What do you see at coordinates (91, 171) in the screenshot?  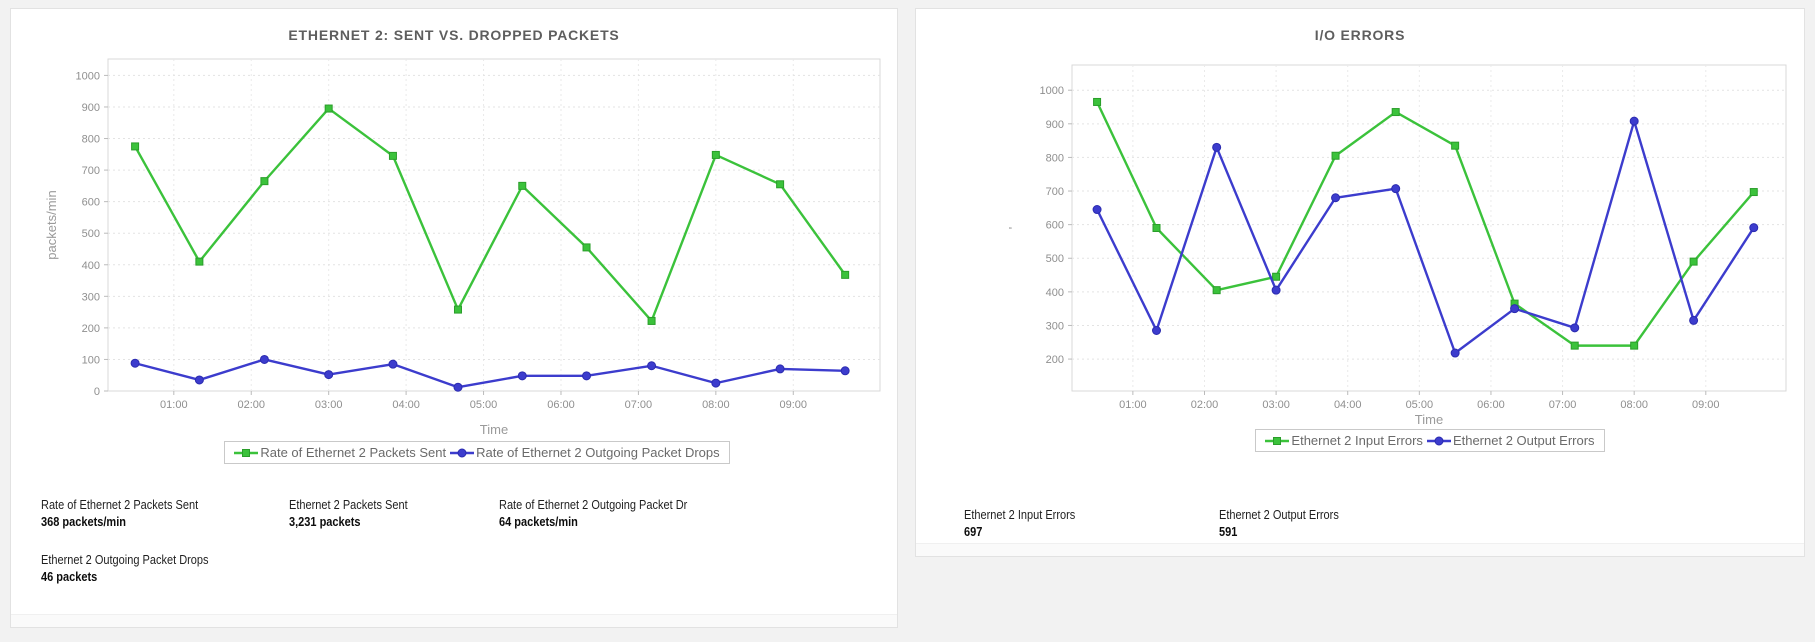 I see `y-tick-label: 700` at bounding box center [91, 171].